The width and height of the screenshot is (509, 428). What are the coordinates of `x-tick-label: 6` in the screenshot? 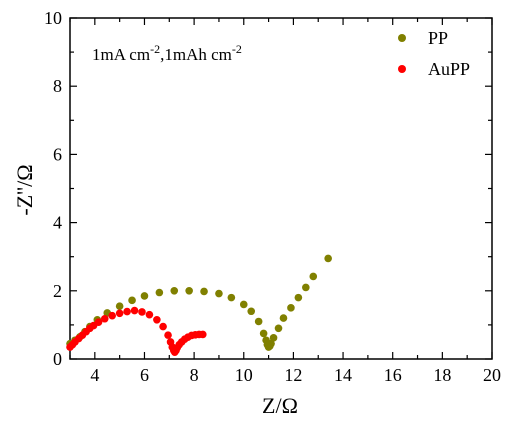 It's located at (144, 375).